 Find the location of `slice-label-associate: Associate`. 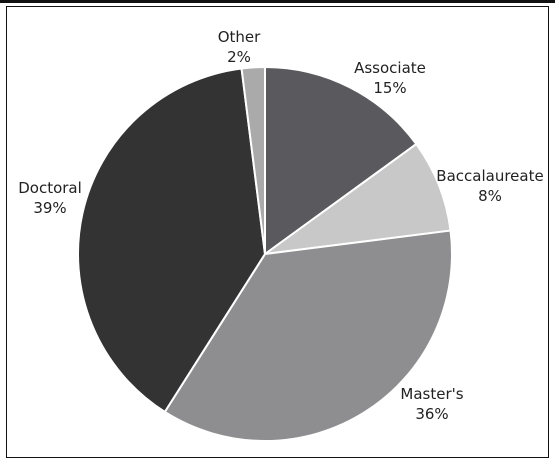

slice-label-associate: Associate is located at coordinates (390, 68).